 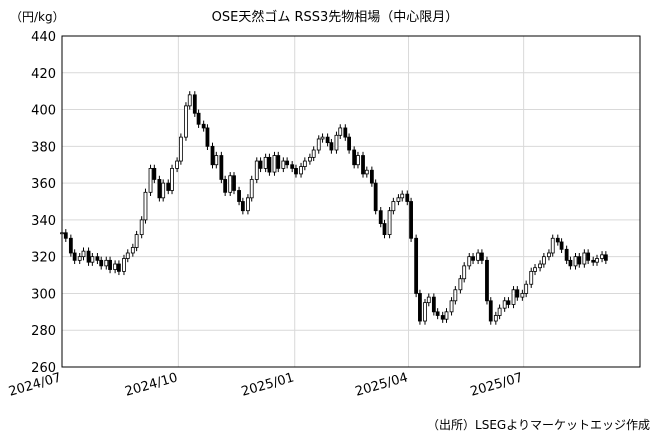 What do you see at coordinates (43, 147) in the screenshot?
I see `y-tick-label: 380` at bounding box center [43, 147].